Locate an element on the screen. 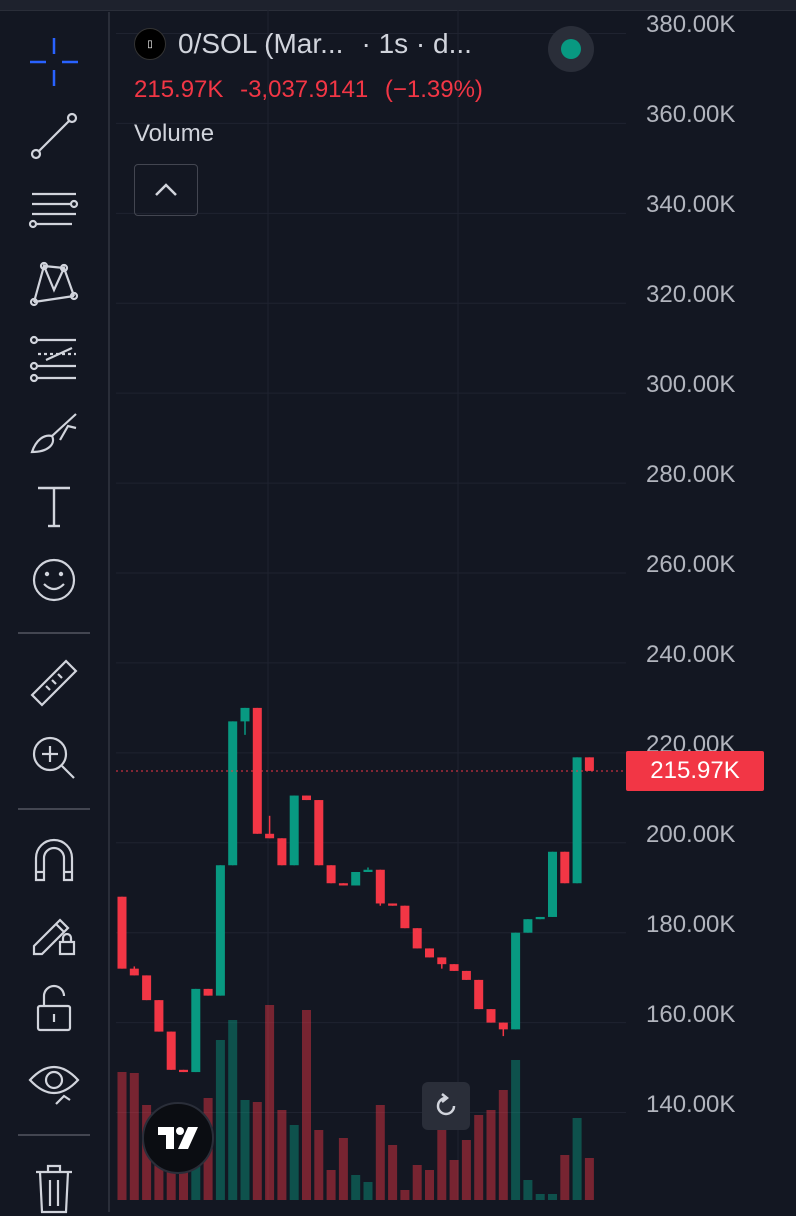 The image size is (796, 1216). delete-tool is located at coordinates (54, 1186).